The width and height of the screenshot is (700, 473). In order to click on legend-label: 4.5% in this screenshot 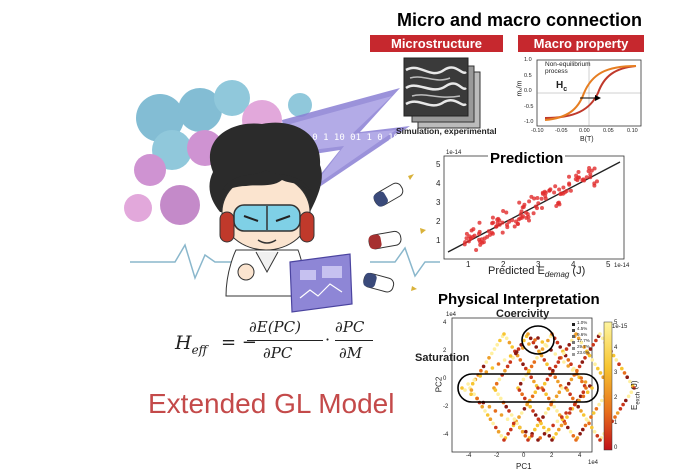, I will do `click(582, 328)`.